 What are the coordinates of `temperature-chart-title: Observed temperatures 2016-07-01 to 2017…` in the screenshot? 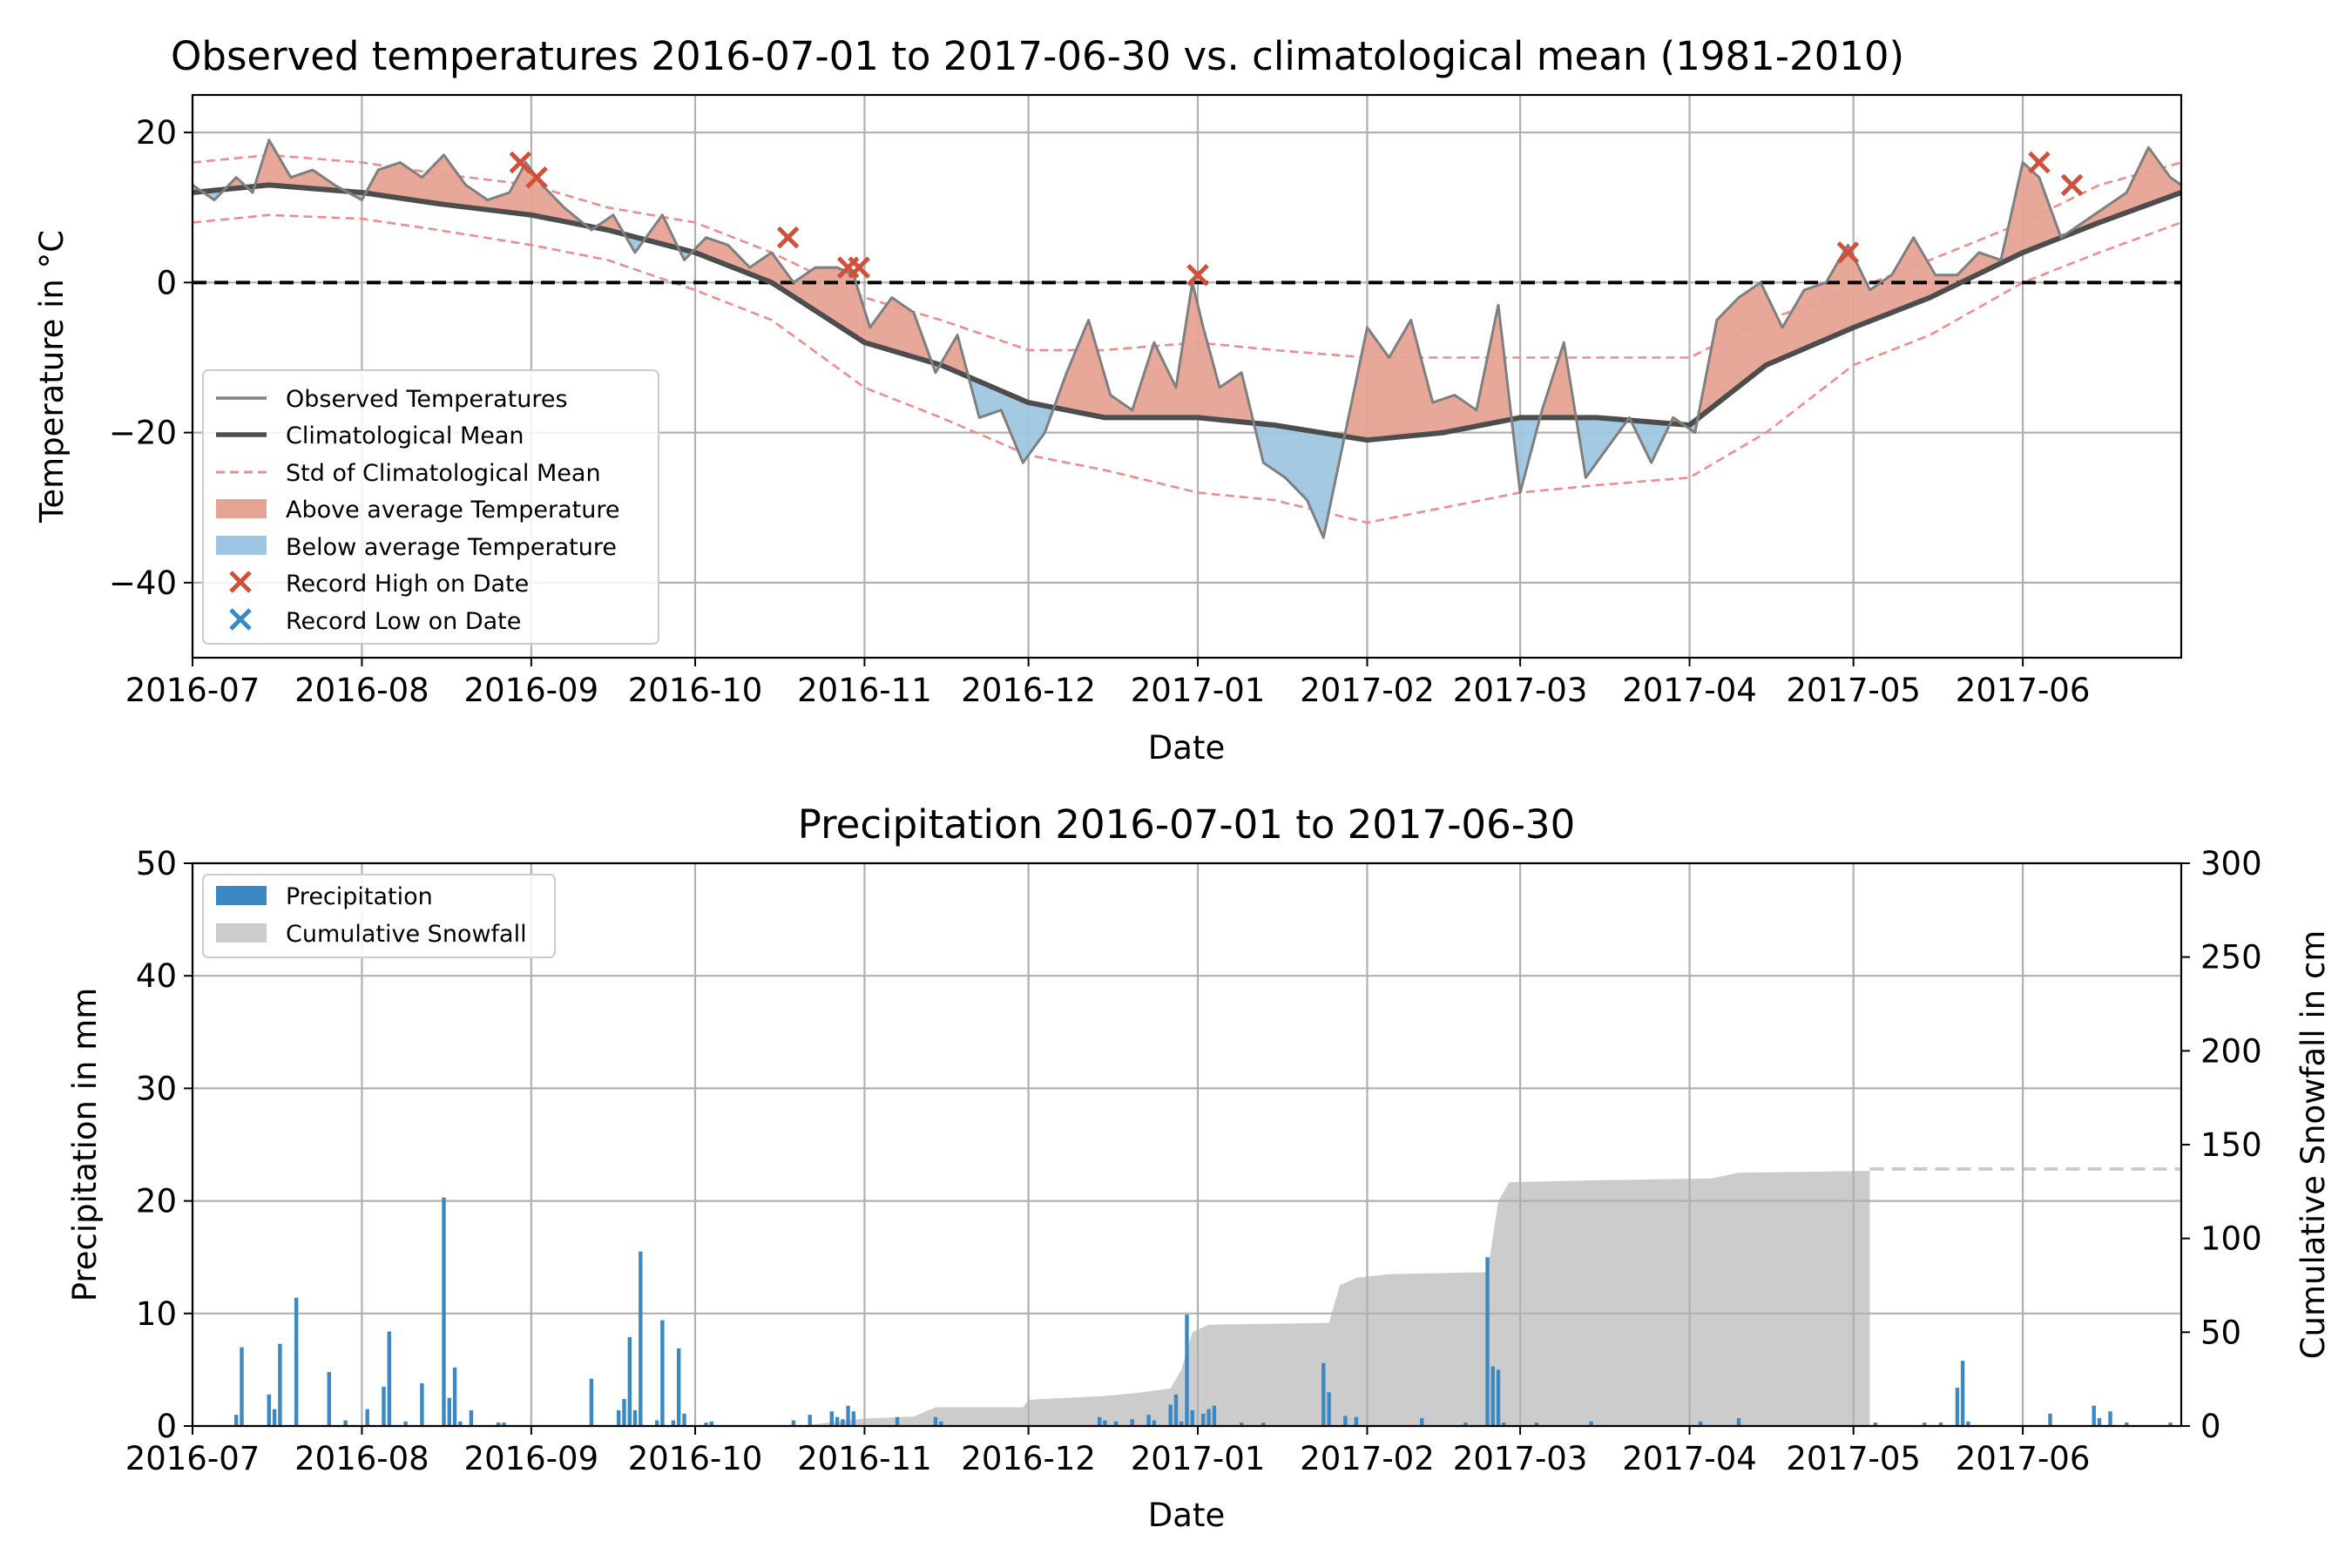 It's located at (1037, 56).